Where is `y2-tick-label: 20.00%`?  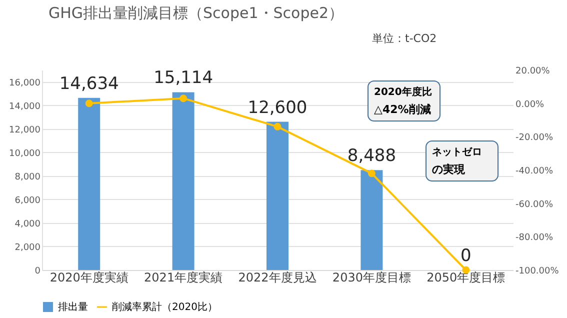 y2-tick-label: 20.00% is located at coordinates (533, 71).